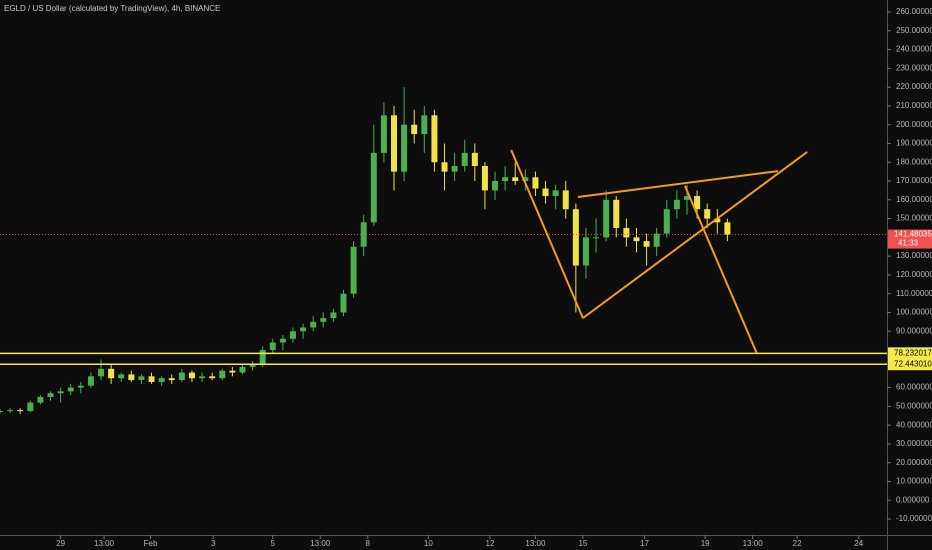 The height and width of the screenshot is (550, 932). I want to click on y-tick-label: 100.000000, so click(914, 312).